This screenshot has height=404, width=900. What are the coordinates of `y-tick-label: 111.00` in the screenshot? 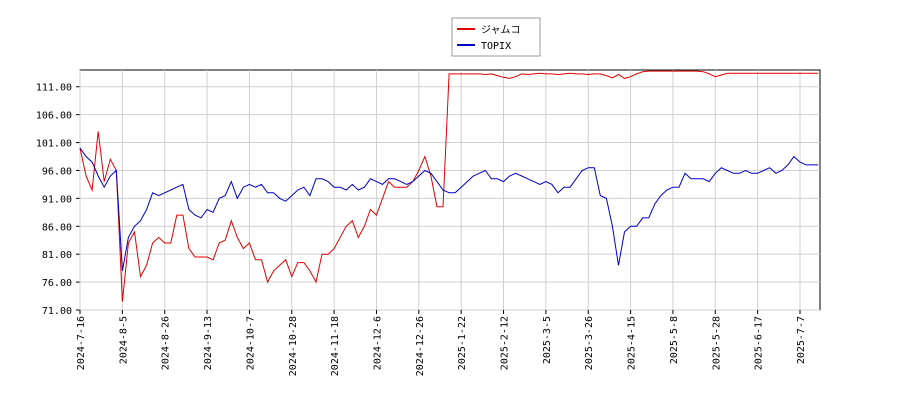 It's located at (54, 88).